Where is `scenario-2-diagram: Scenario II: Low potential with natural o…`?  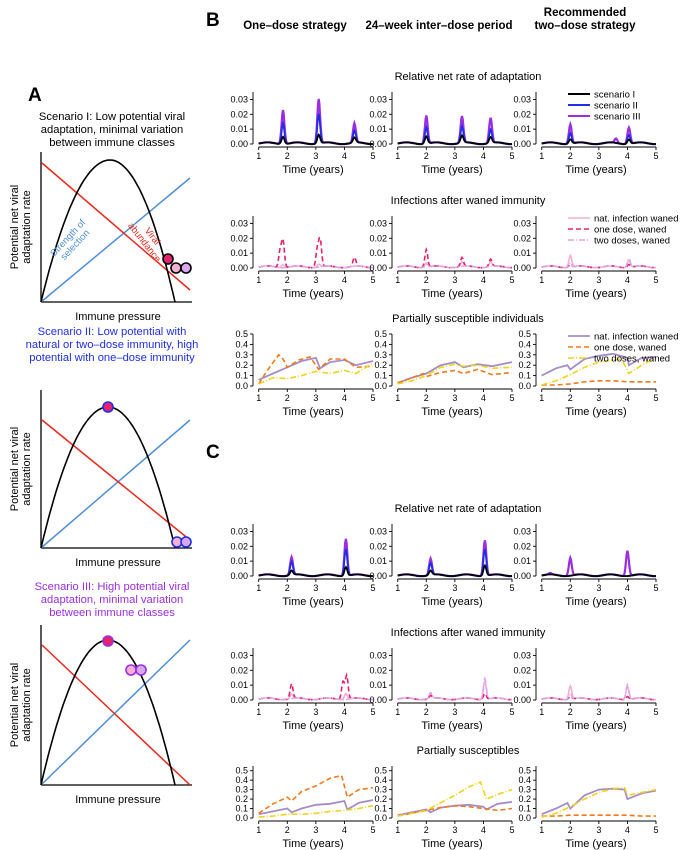 scenario-2-diagram: Scenario II: Low potential with natural o… is located at coordinates (103, 447).